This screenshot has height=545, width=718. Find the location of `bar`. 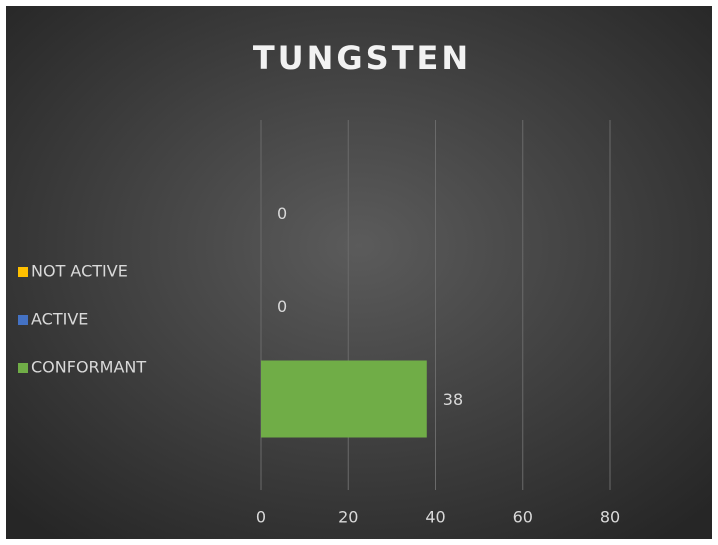

bar is located at coordinates (344, 399).